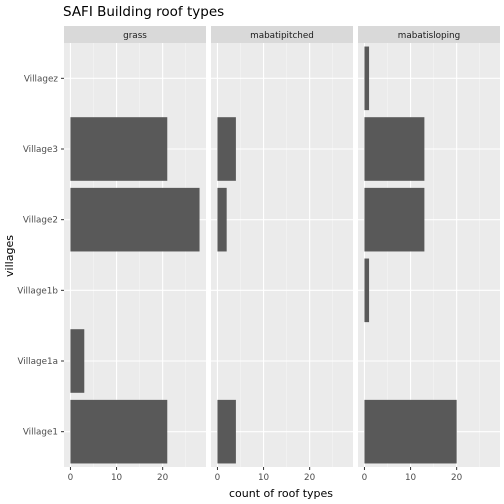  What do you see at coordinates (40, 221) in the screenshot?
I see `y-tick-label: Village2` at bounding box center [40, 221].